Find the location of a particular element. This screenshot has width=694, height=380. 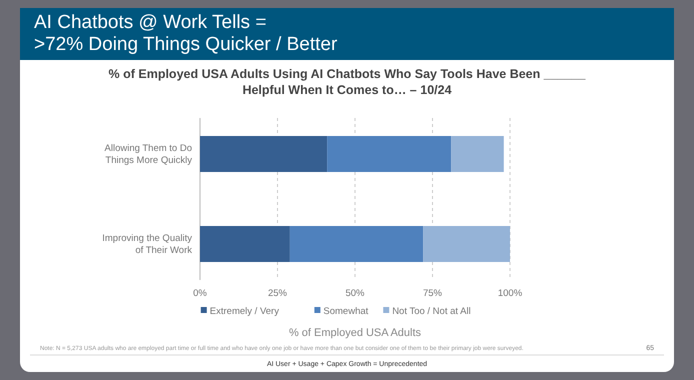

y-tick-label: Allowing Them to Do Things More Quickly is located at coordinates (148, 154).